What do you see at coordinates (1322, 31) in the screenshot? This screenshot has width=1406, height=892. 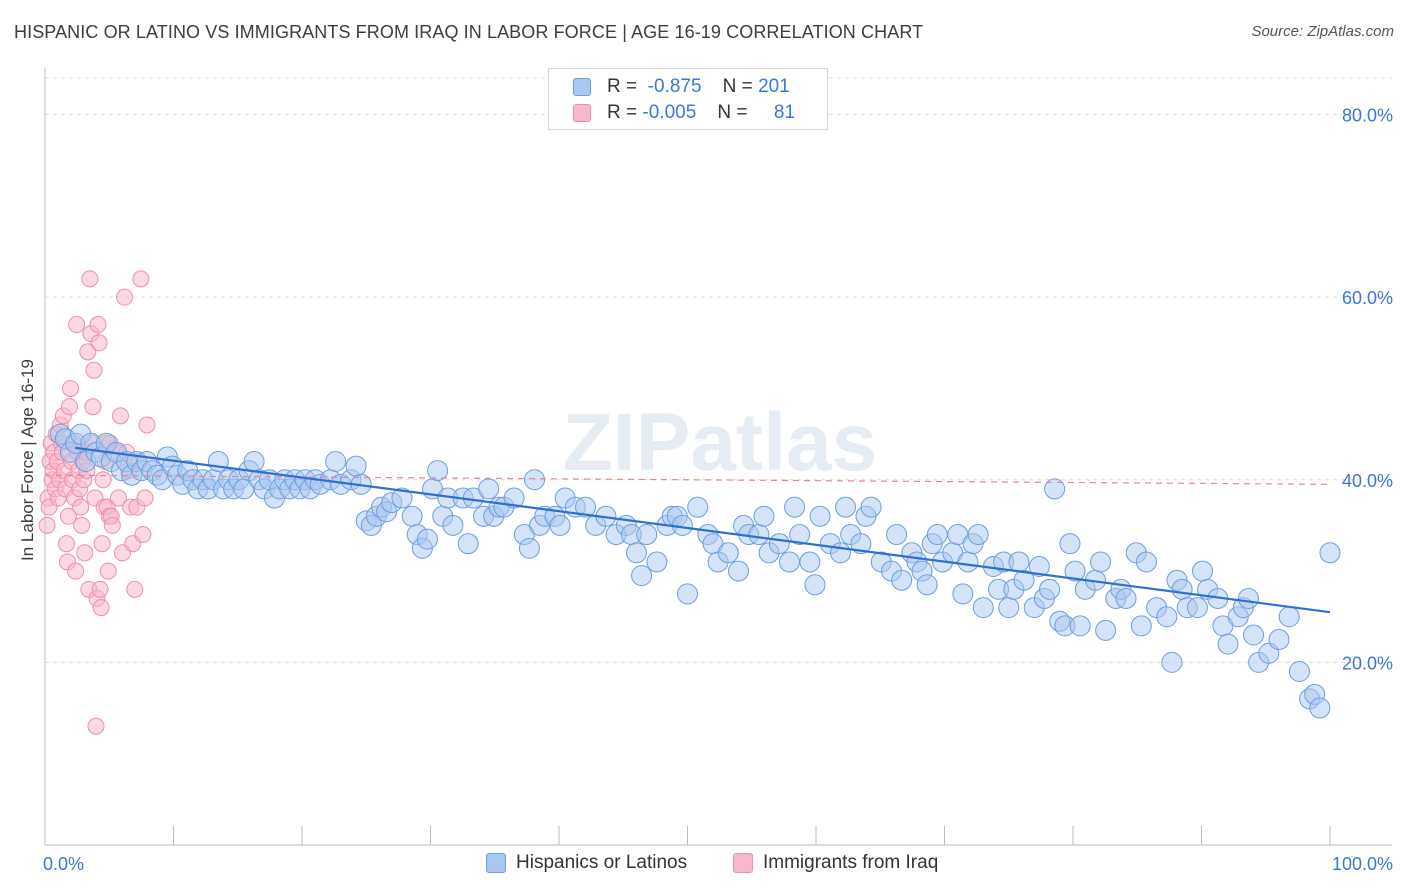 I see `source-label: Source: ZipAtlas.com` at bounding box center [1322, 31].